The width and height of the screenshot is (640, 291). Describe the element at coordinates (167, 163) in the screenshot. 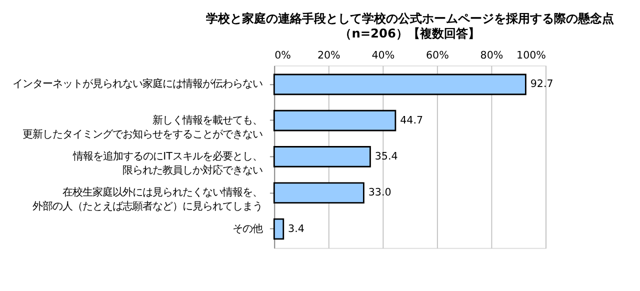

I see `y-tick-label: 情報を追加するのにITスキルを必要とし、限られた教員しか対応できない` at that location.